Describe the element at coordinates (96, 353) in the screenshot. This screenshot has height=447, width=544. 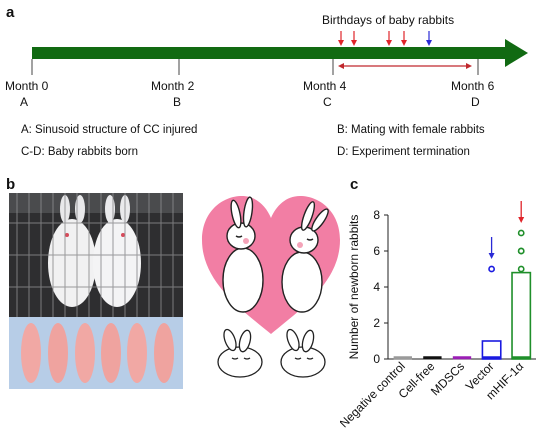
I see `newborn-photo` at that location.